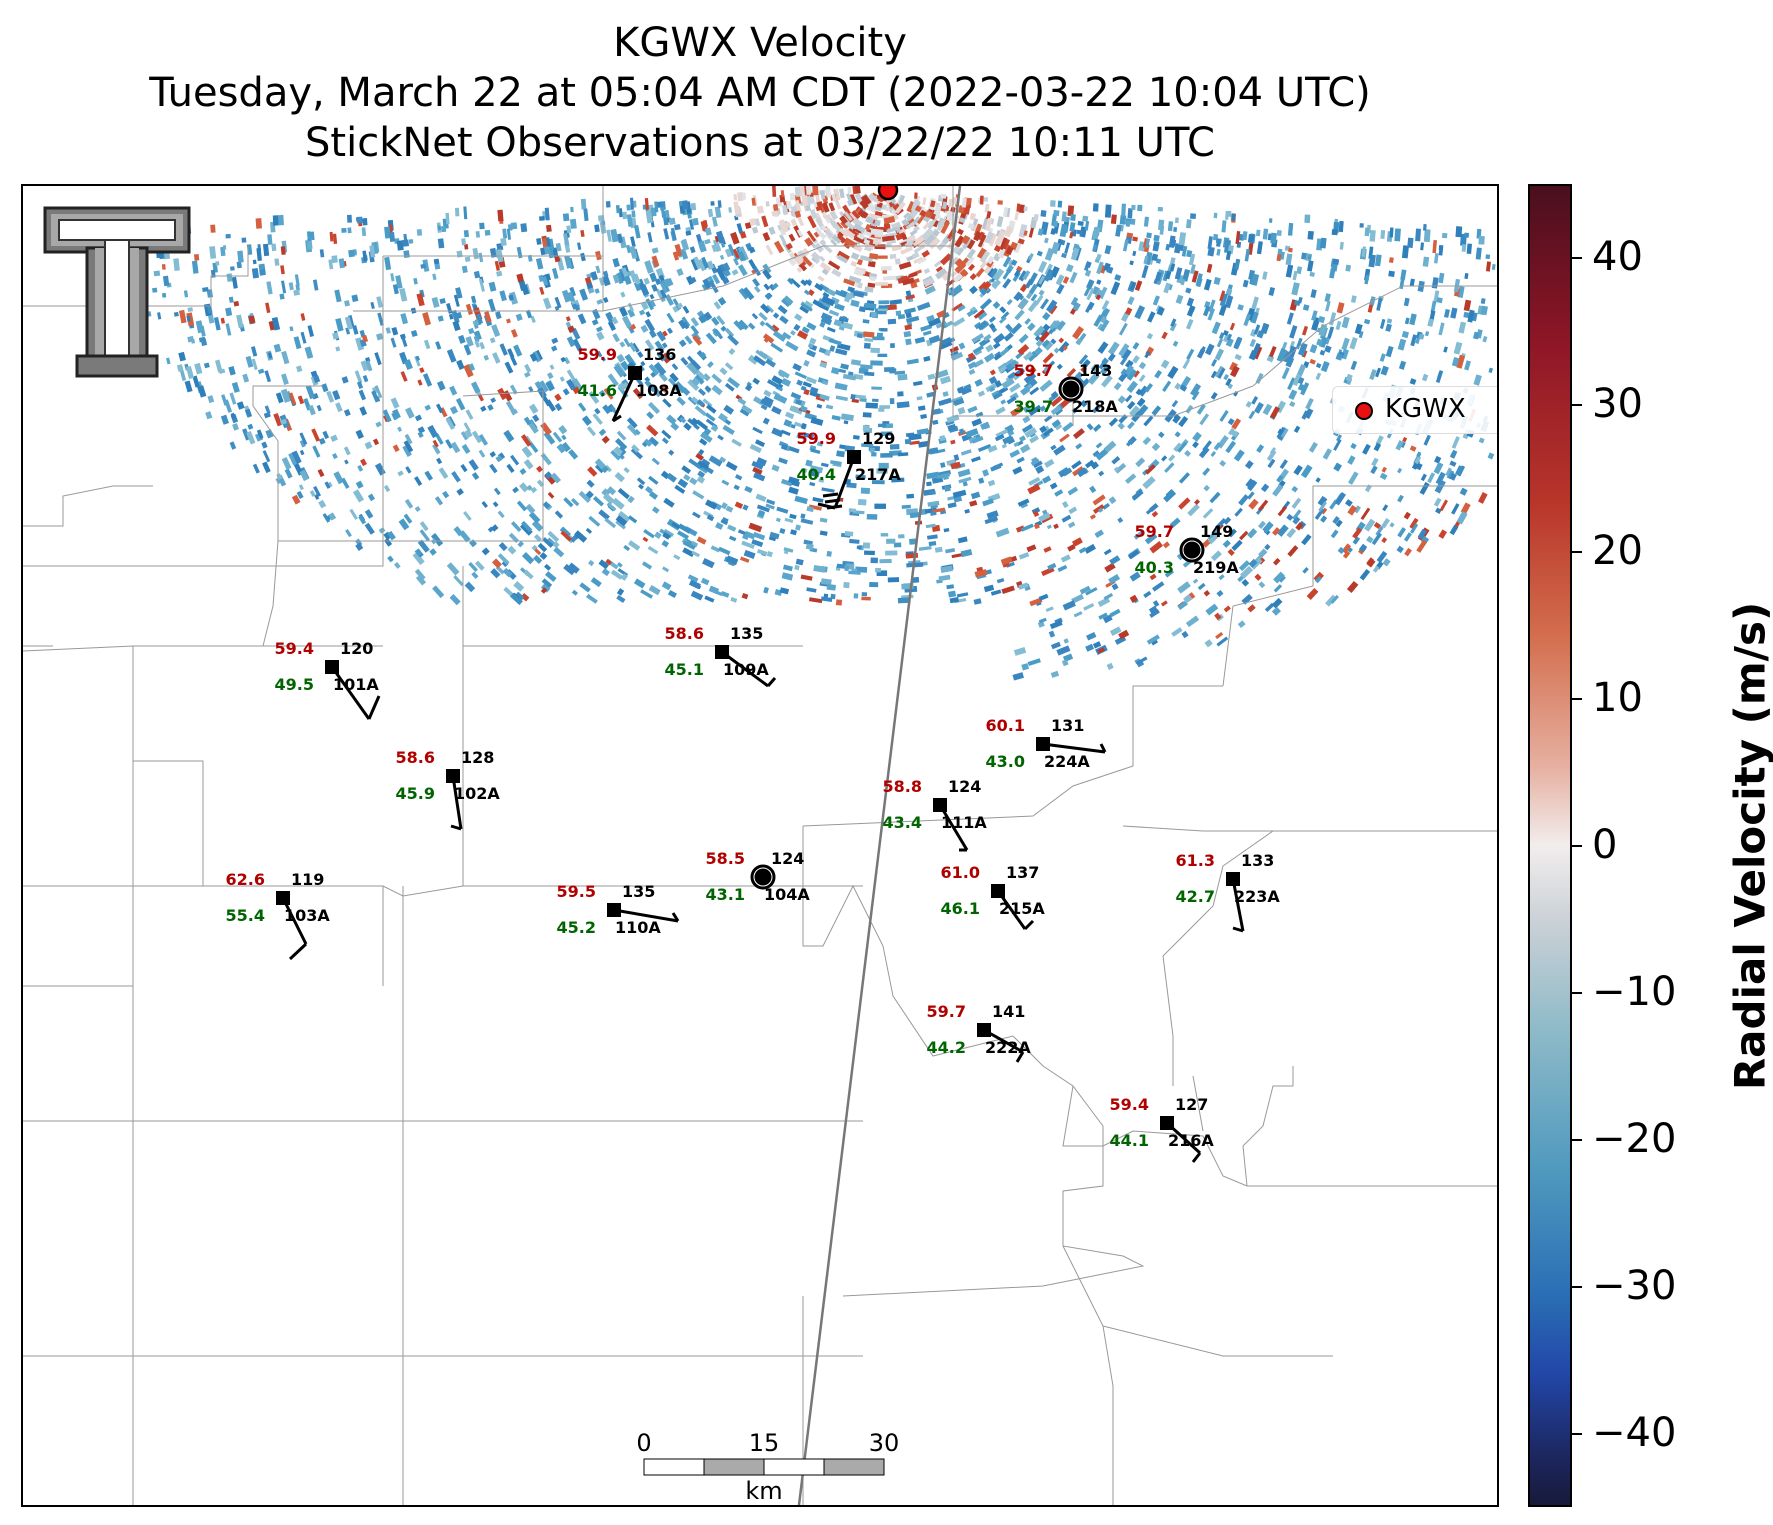 This screenshot has height=1525, width=1773. Describe the element at coordinates (1425, 409) in the screenshot. I see `legend-label: KGWX` at that location.